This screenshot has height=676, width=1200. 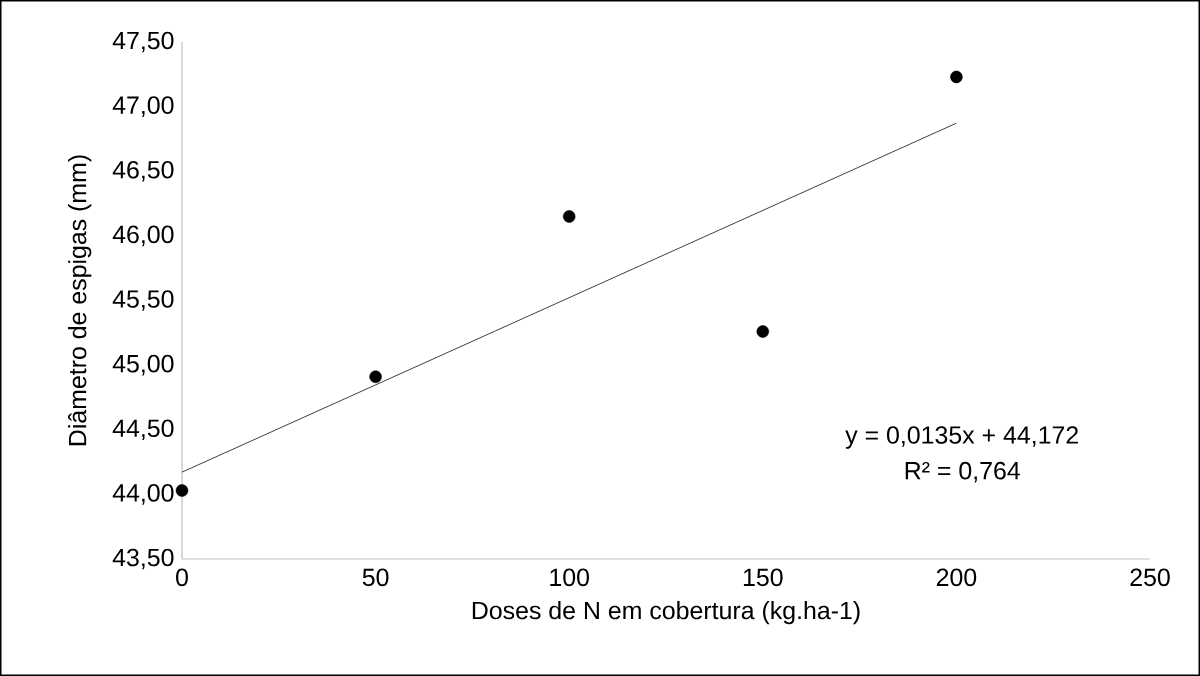 I want to click on annotation: R² = 0,764, so click(x=962, y=472).